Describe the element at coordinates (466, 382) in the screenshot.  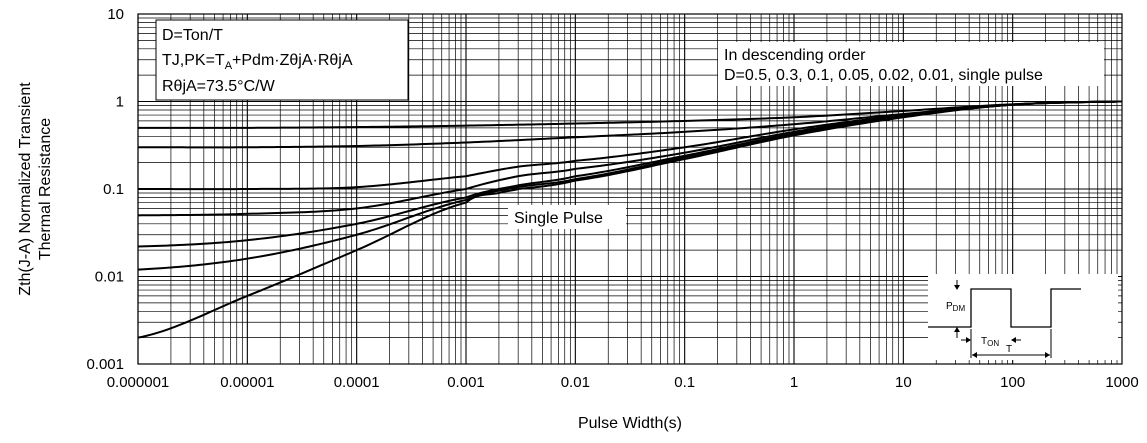
I see `x-tick-label: 0.001` at that location.